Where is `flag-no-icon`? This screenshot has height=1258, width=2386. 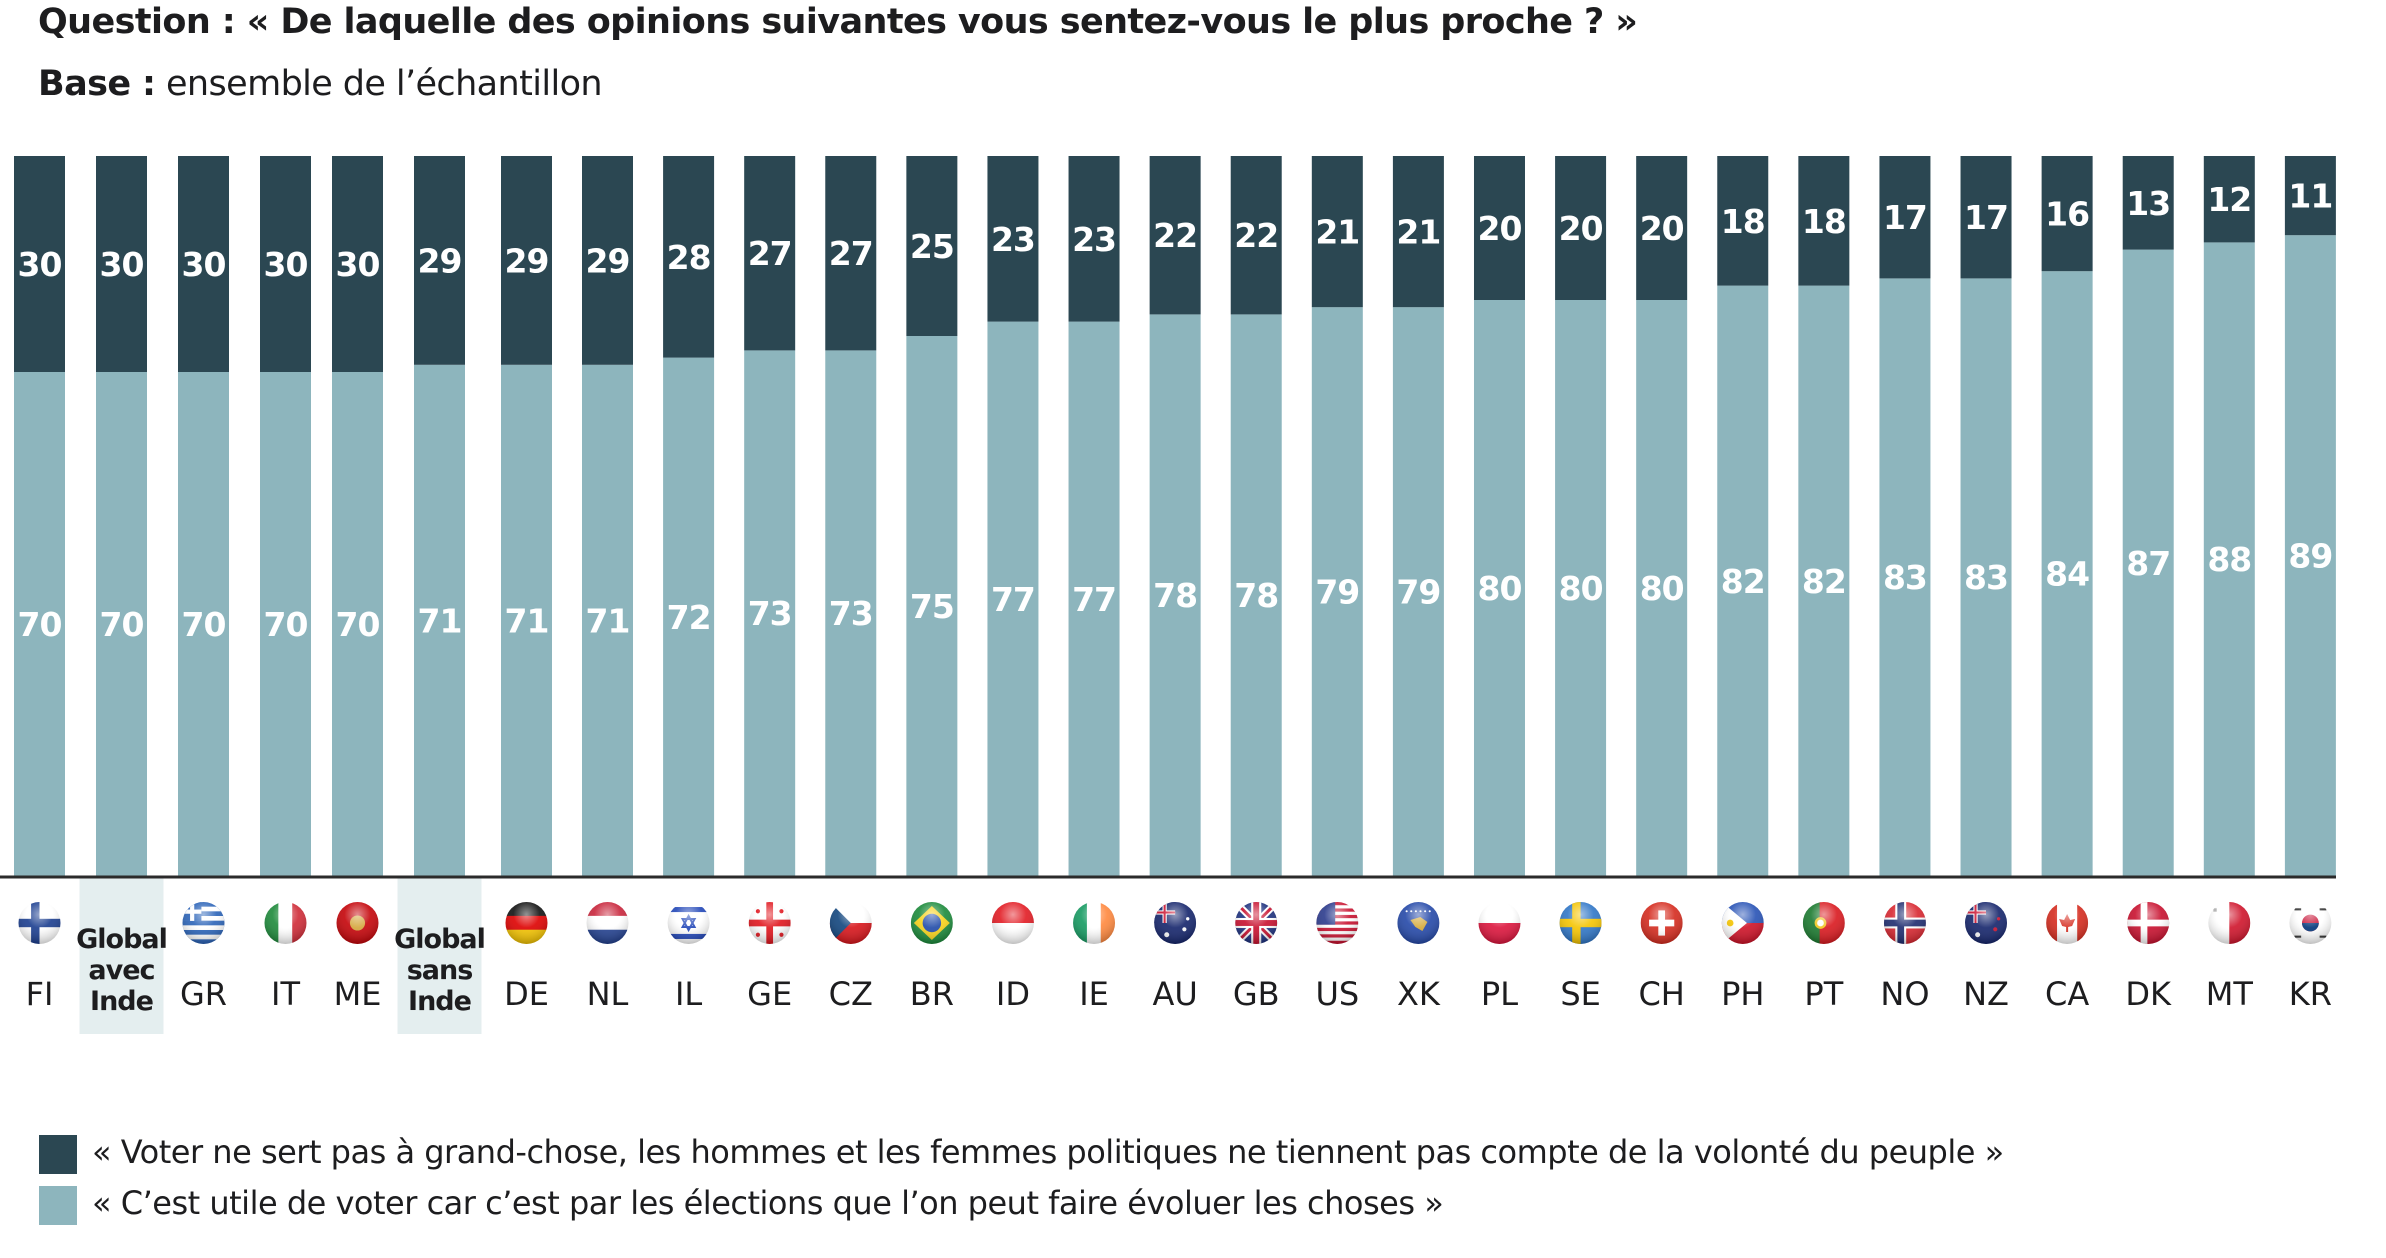 flag-no-icon is located at coordinates (1904, 923).